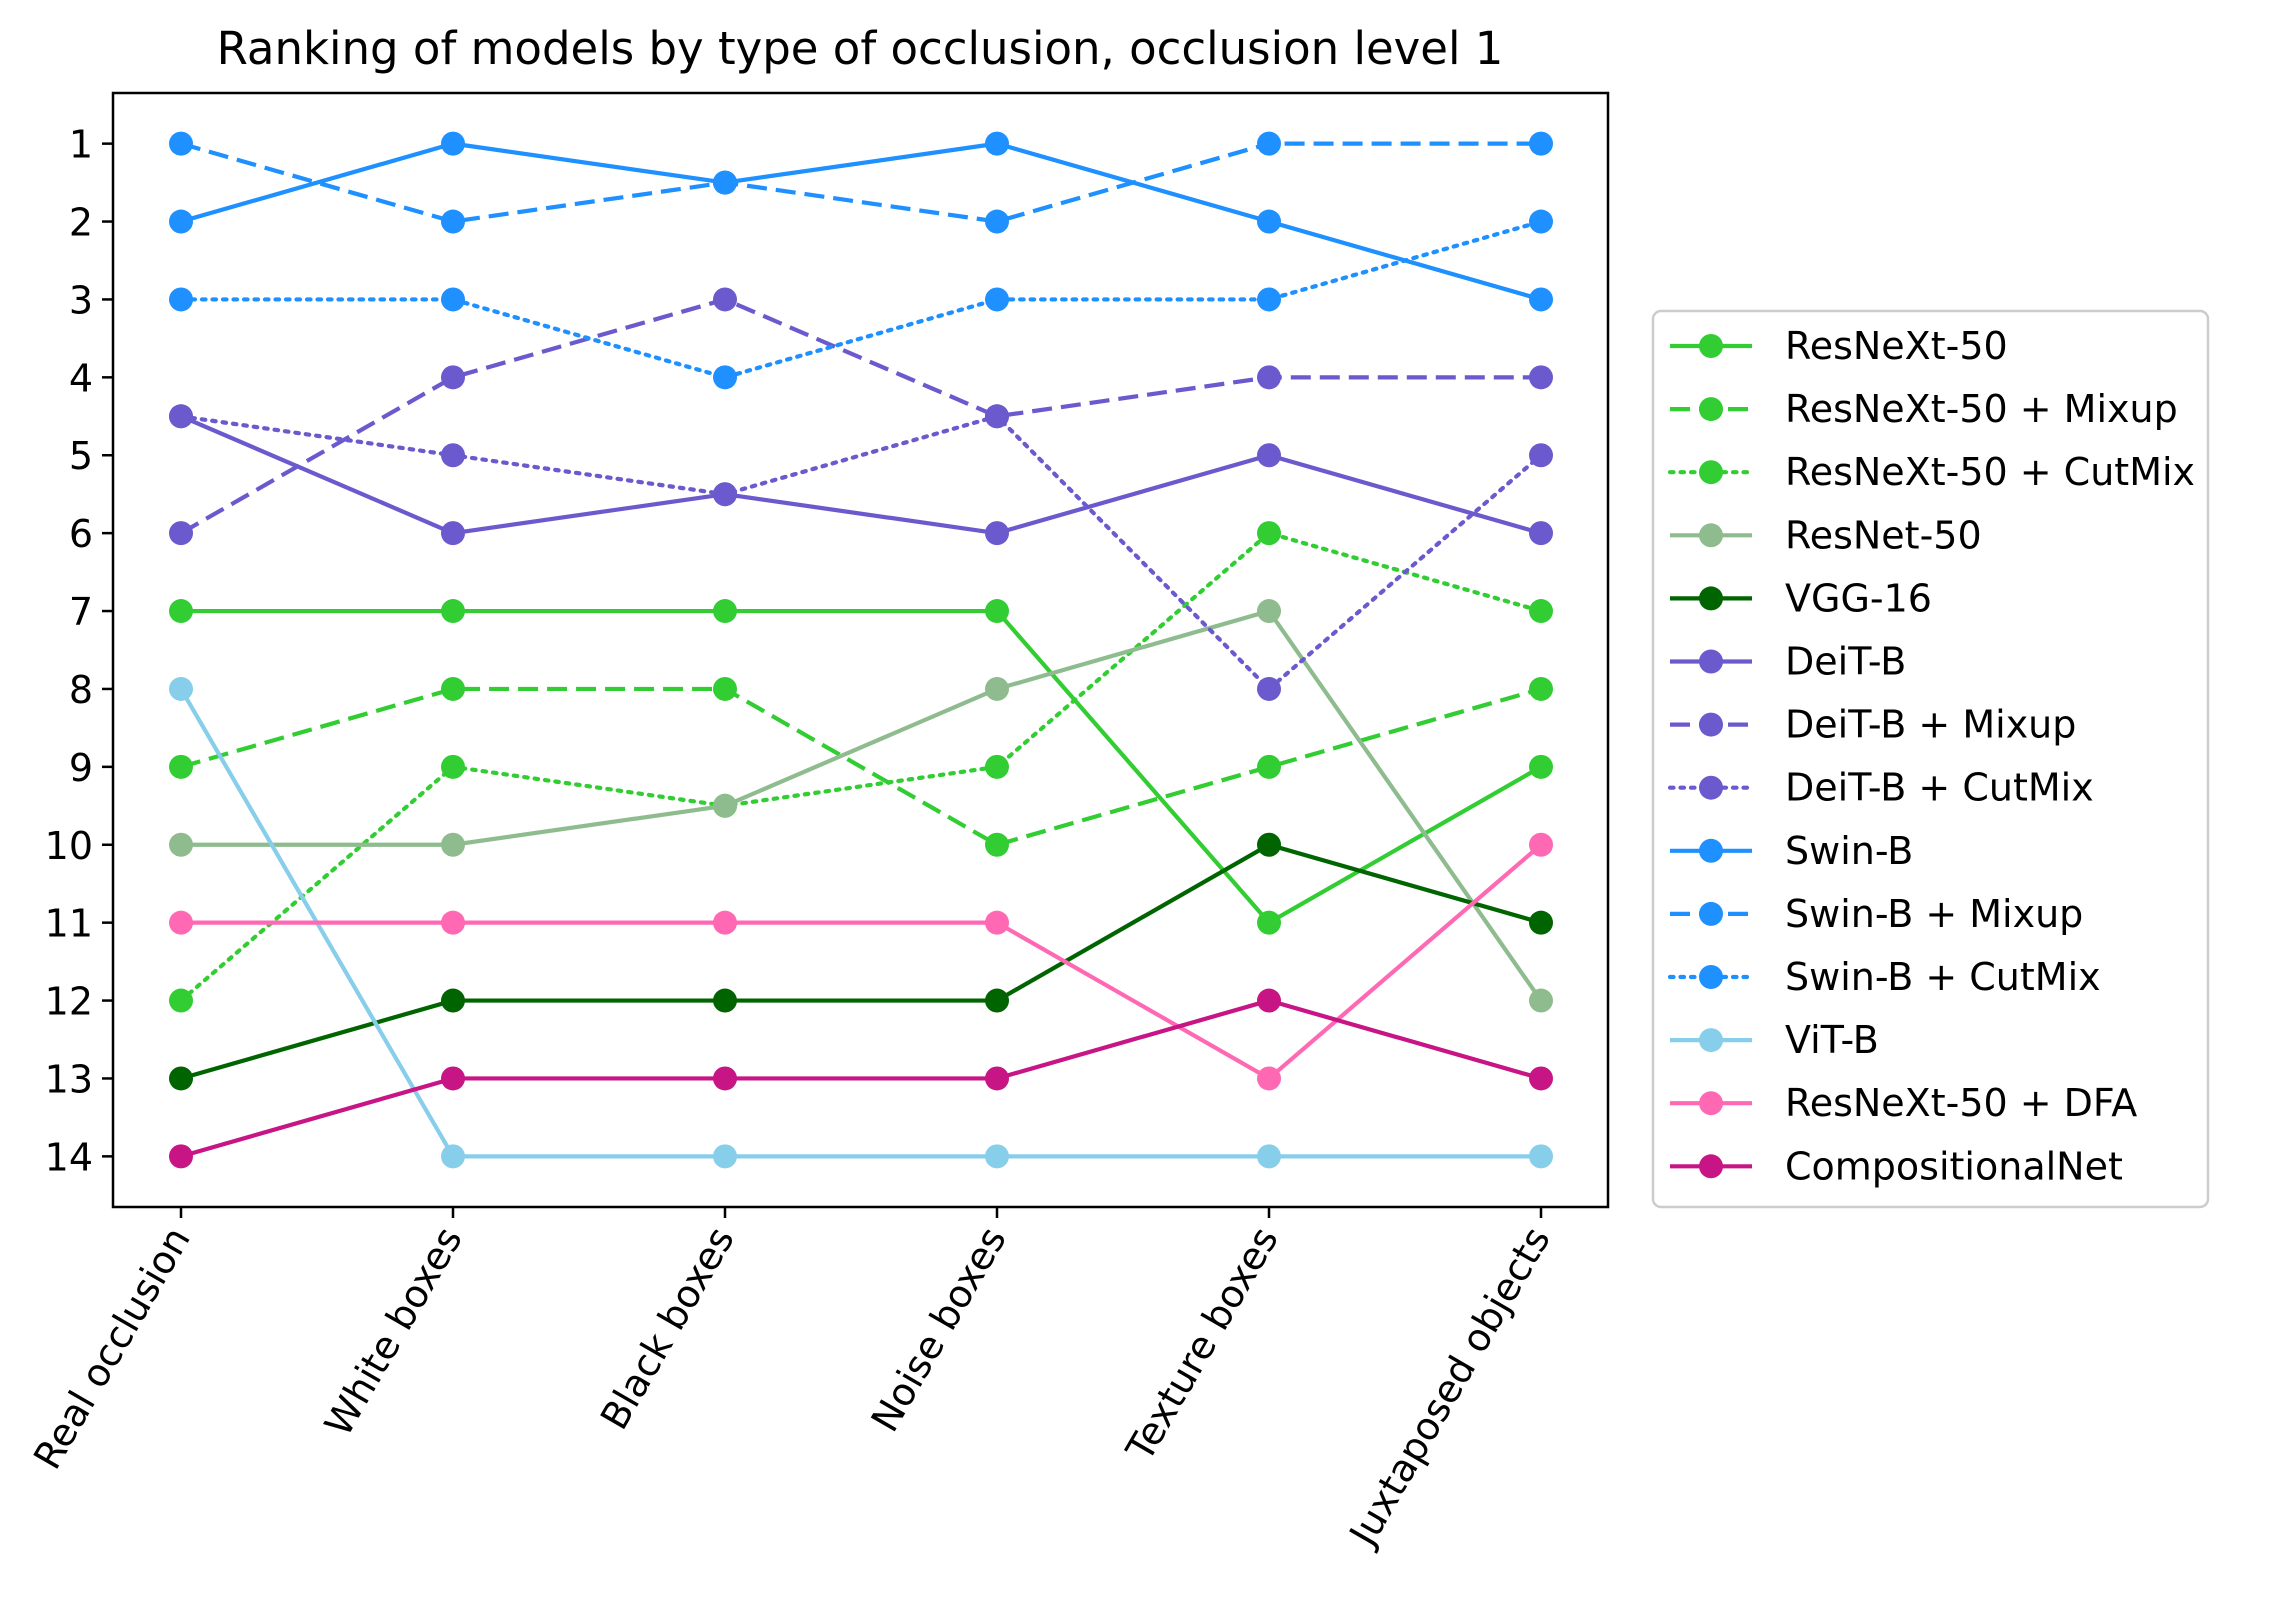  I want to click on legend-item: DeiT-B, so click(1788, 662).